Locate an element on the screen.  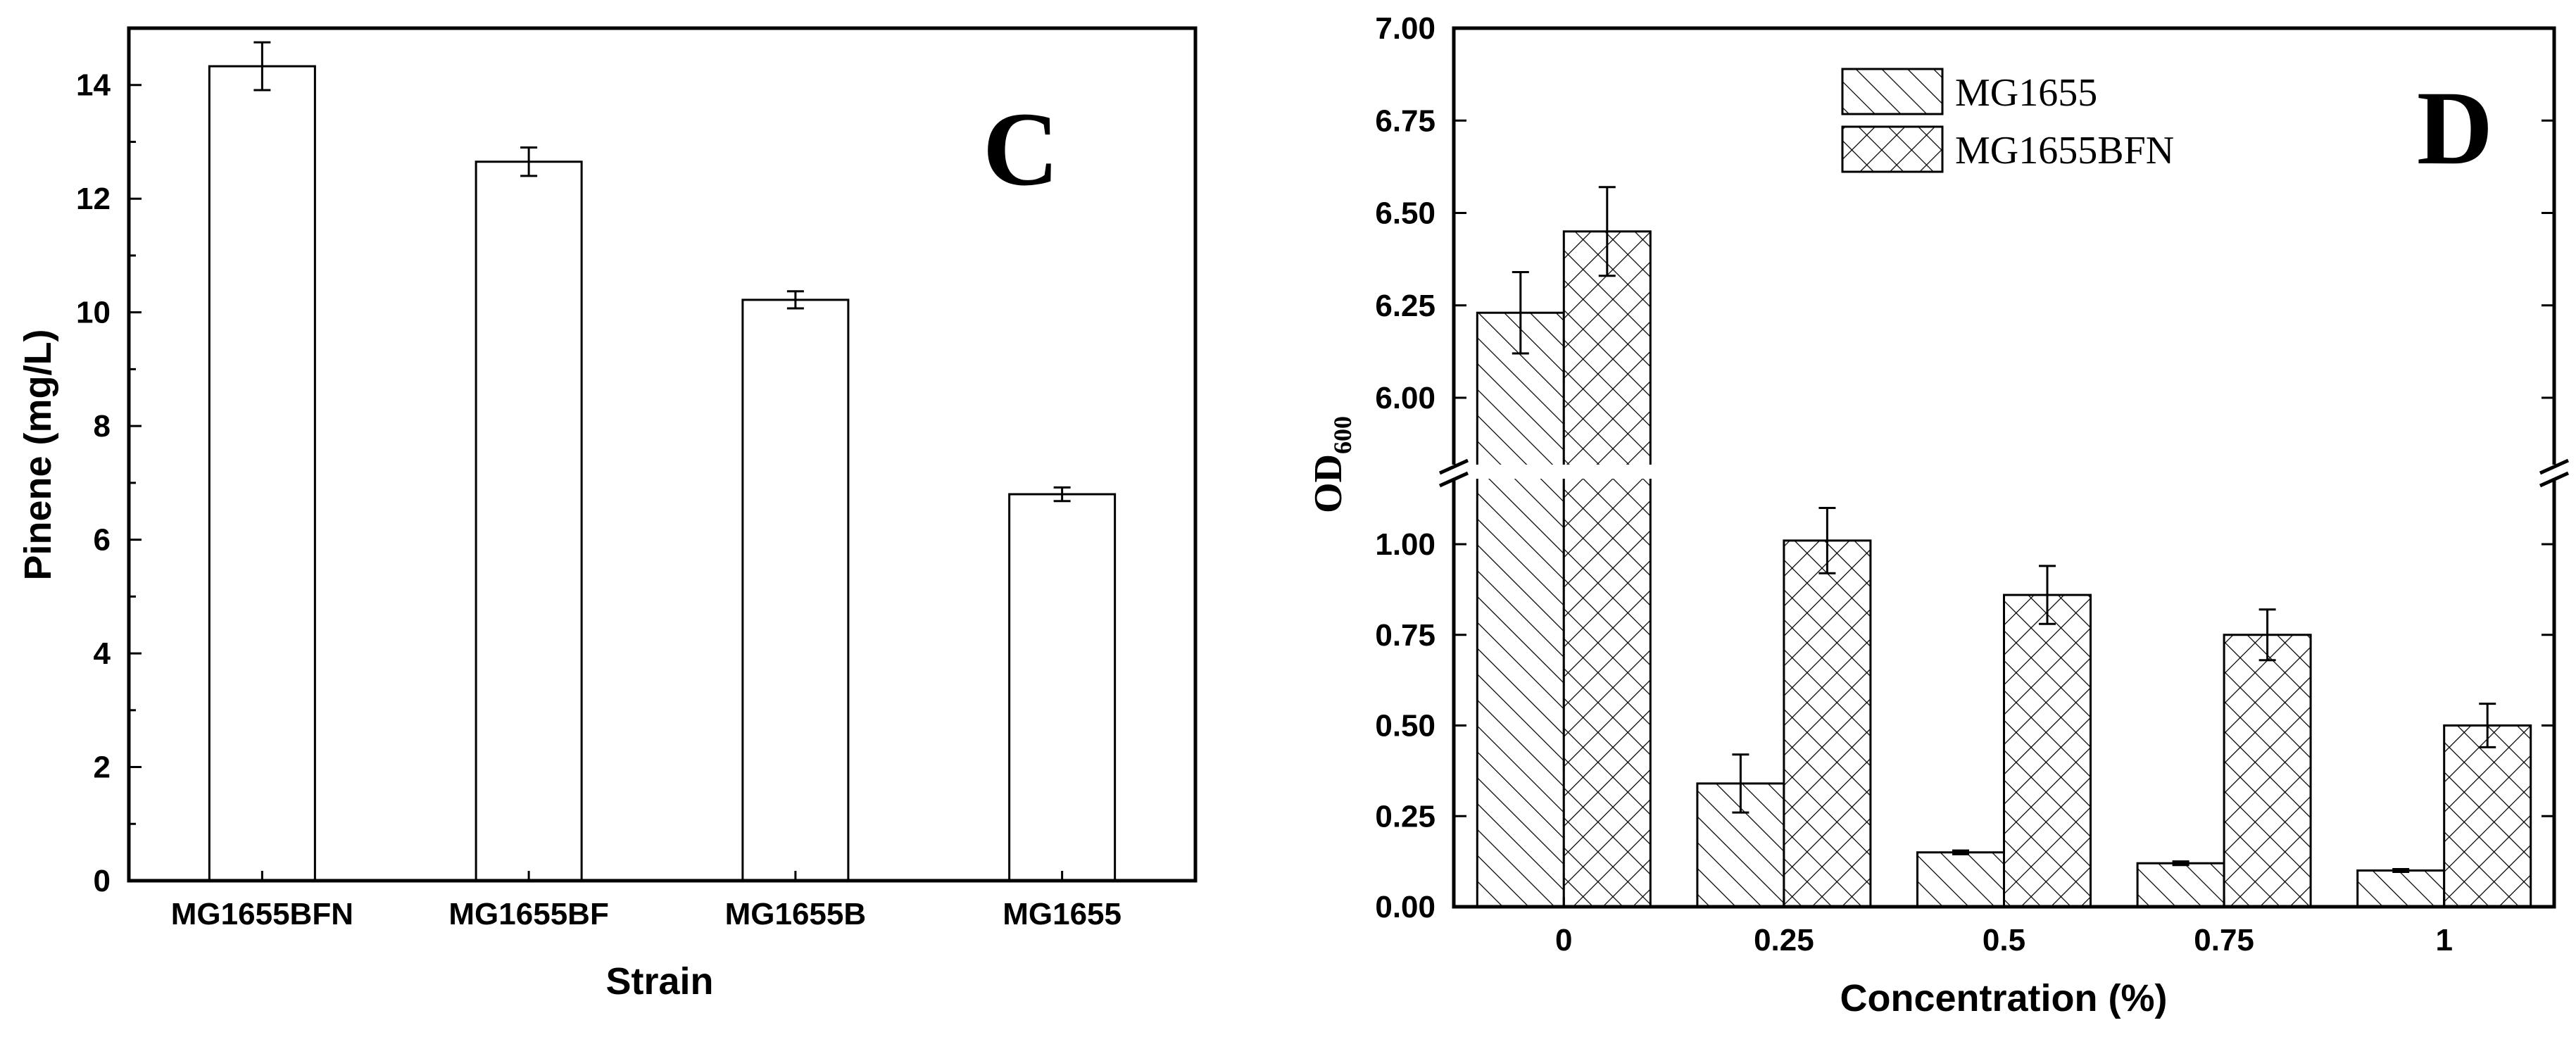
svg-text: OD600 is located at coordinates (1332, 464).